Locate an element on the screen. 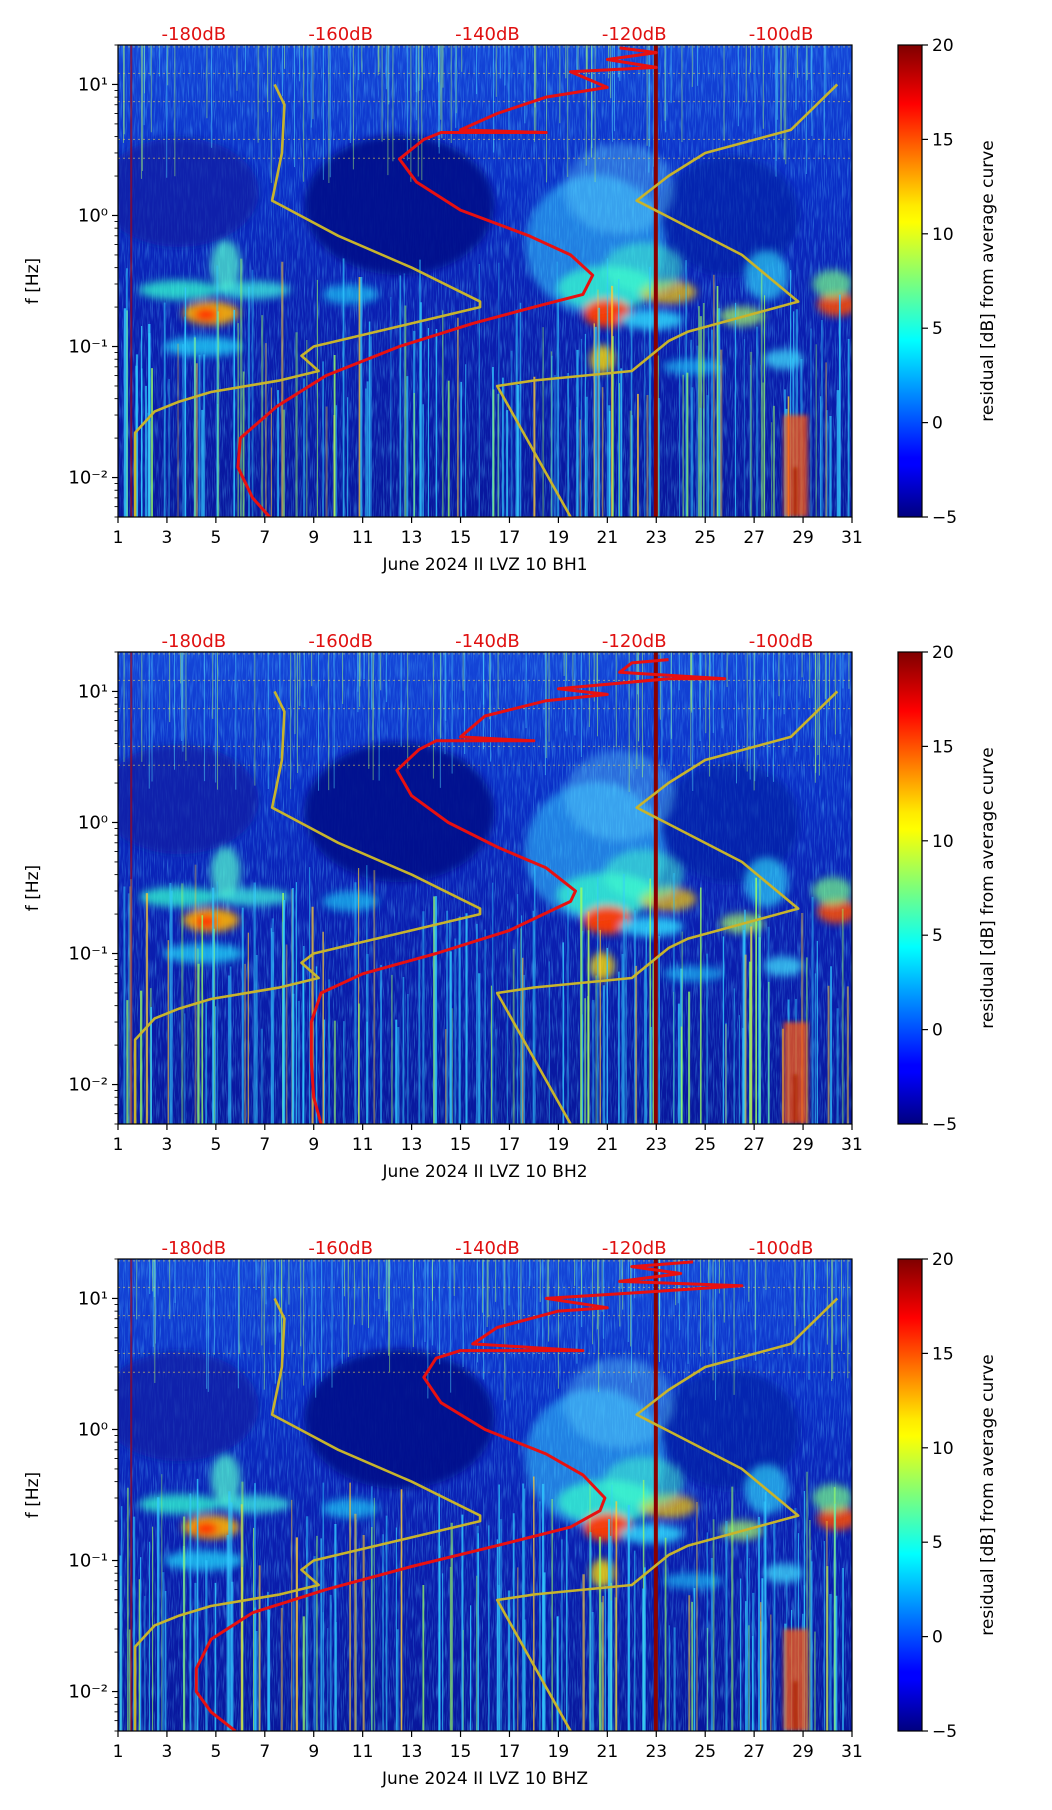 The image size is (1052, 1810). colorbar-gradient is located at coordinates (910, 888).